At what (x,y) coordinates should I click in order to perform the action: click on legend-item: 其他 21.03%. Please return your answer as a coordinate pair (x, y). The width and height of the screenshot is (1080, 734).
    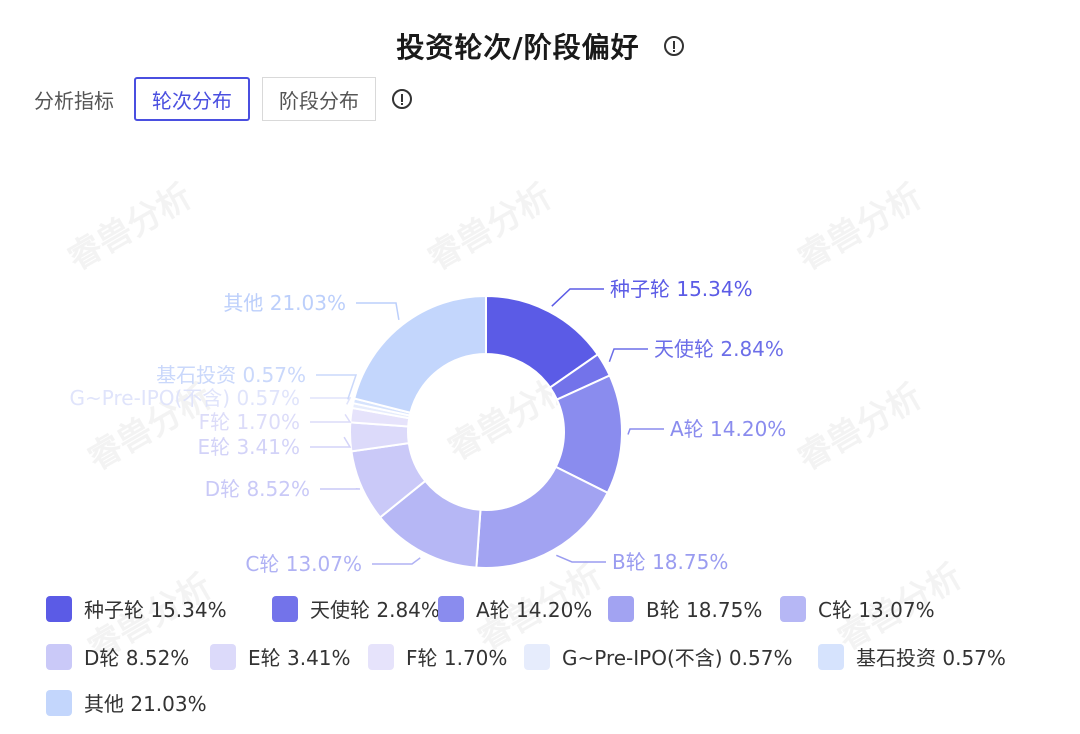
    Looking at the image, I should click on (126, 702).